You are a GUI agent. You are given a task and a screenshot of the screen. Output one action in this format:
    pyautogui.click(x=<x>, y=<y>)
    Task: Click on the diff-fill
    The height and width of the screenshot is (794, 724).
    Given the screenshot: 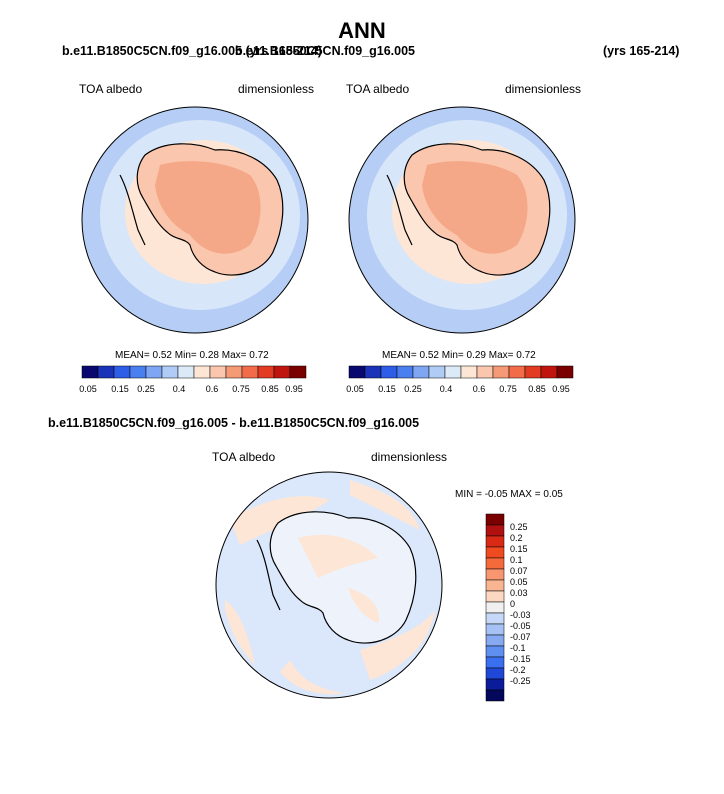 What is the action you would take?
    pyautogui.click(x=329, y=585)
    